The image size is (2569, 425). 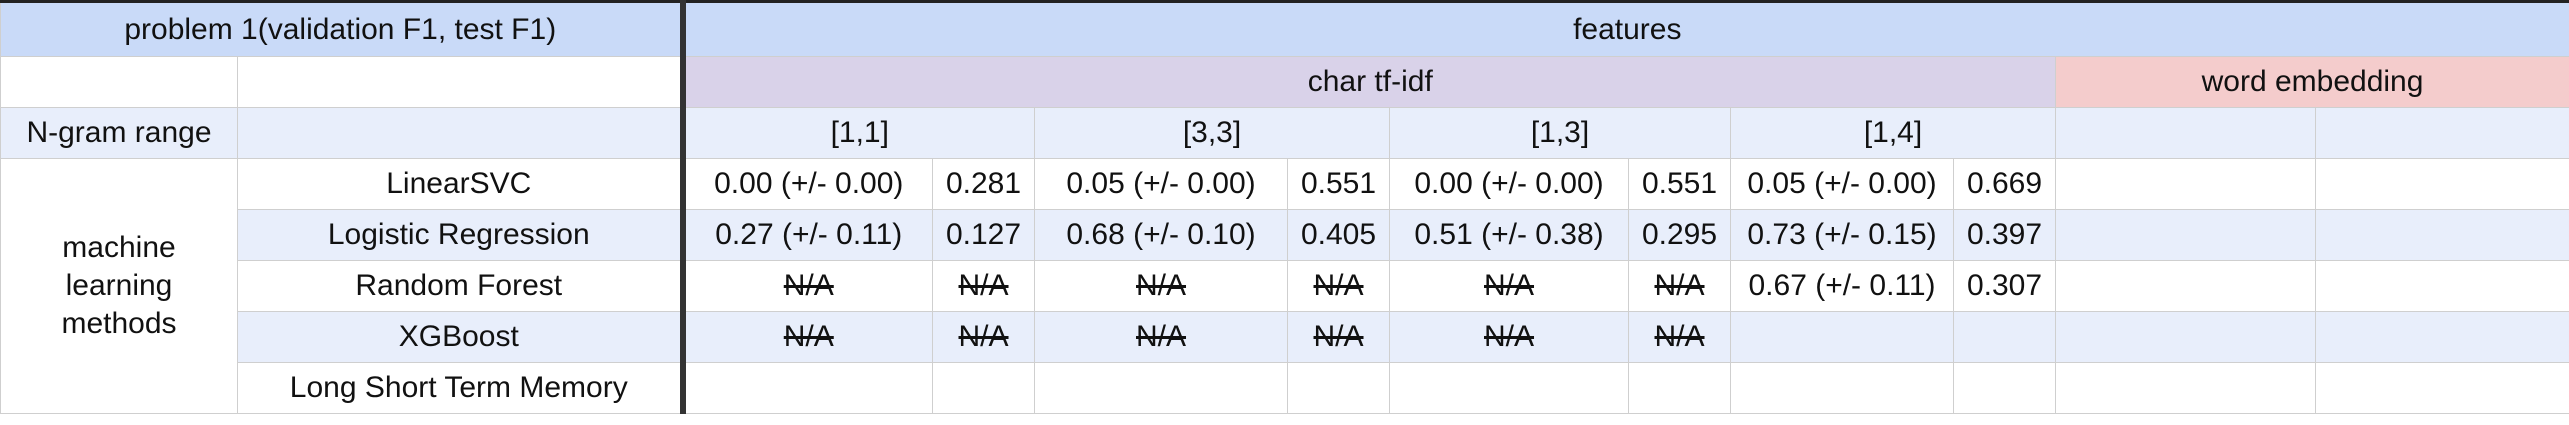 What do you see at coordinates (1625, 28) in the screenshot?
I see `features-title-cell: features` at bounding box center [1625, 28].